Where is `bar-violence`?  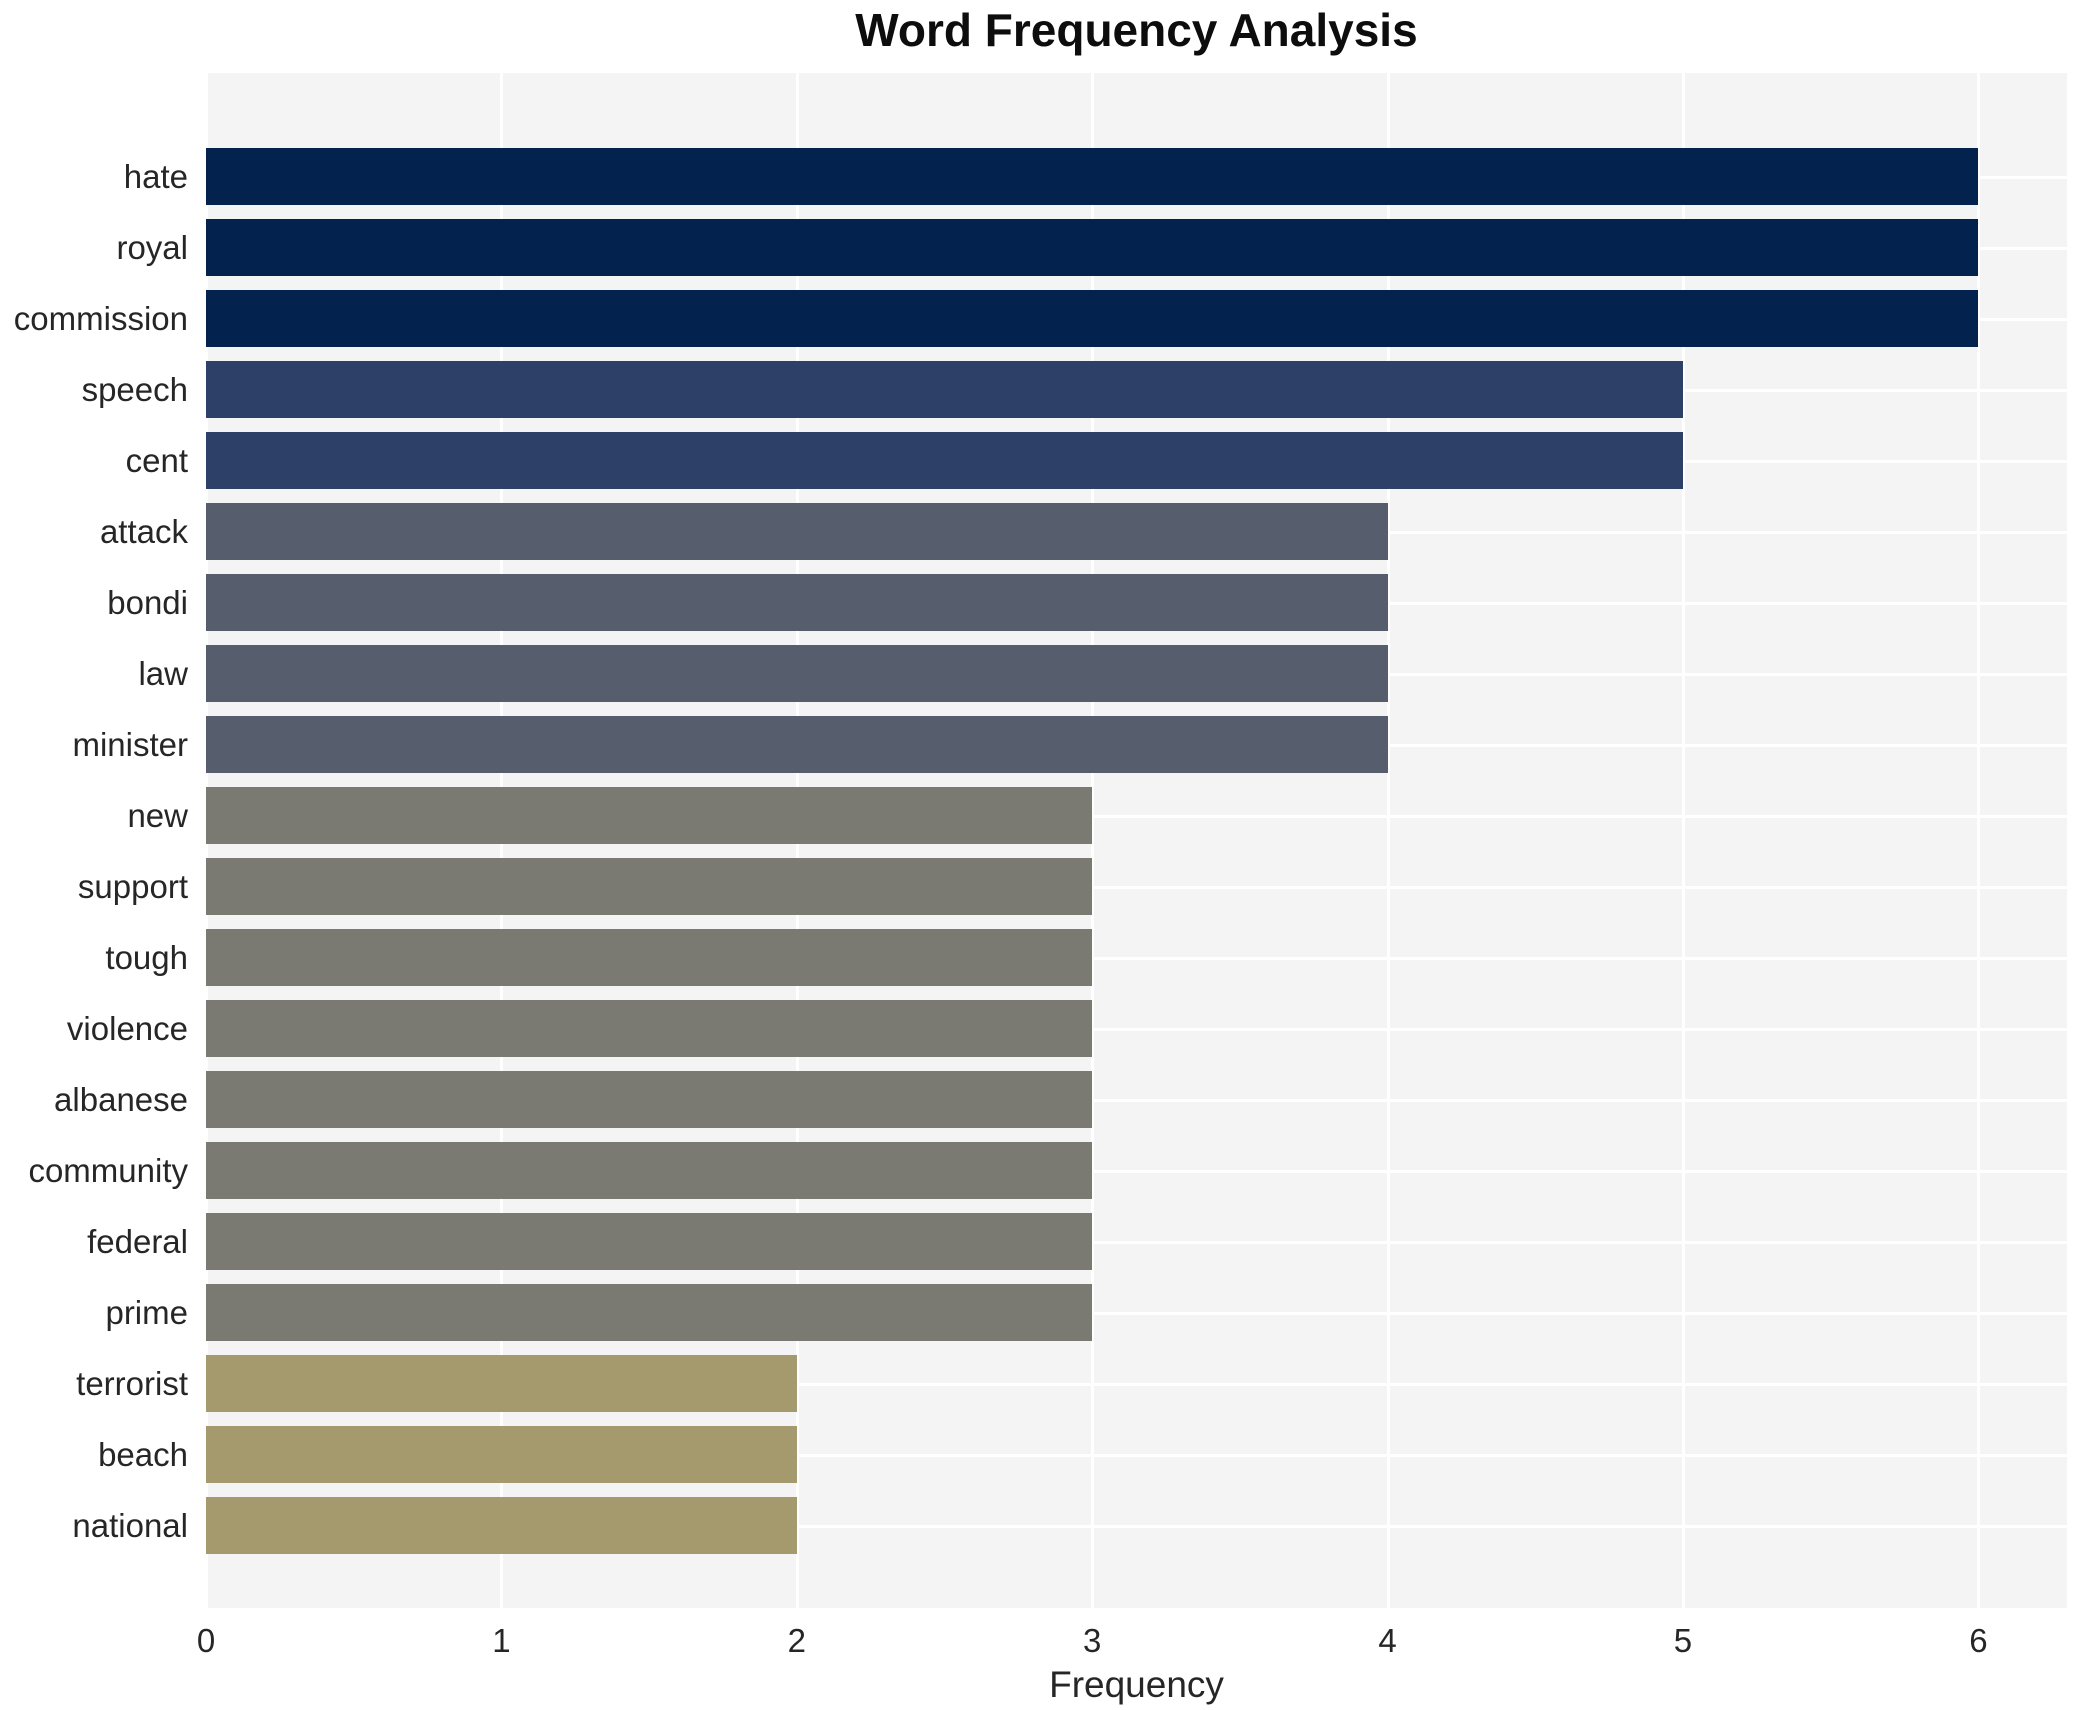
bar-violence is located at coordinates (649, 1028).